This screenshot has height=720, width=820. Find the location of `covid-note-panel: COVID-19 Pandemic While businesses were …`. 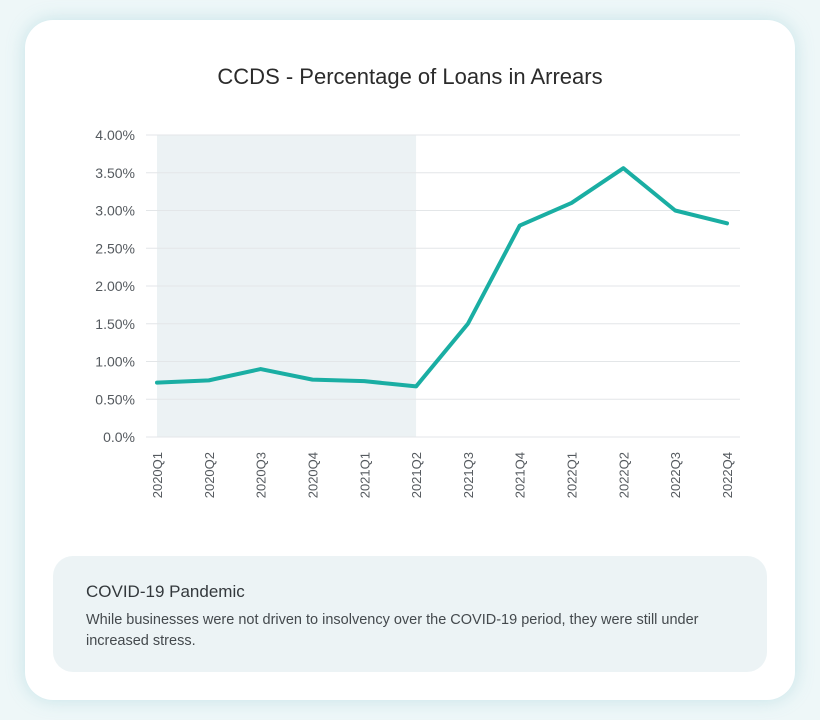

covid-note-panel: COVID-19 Pandemic While businesses were … is located at coordinates (410, 614).